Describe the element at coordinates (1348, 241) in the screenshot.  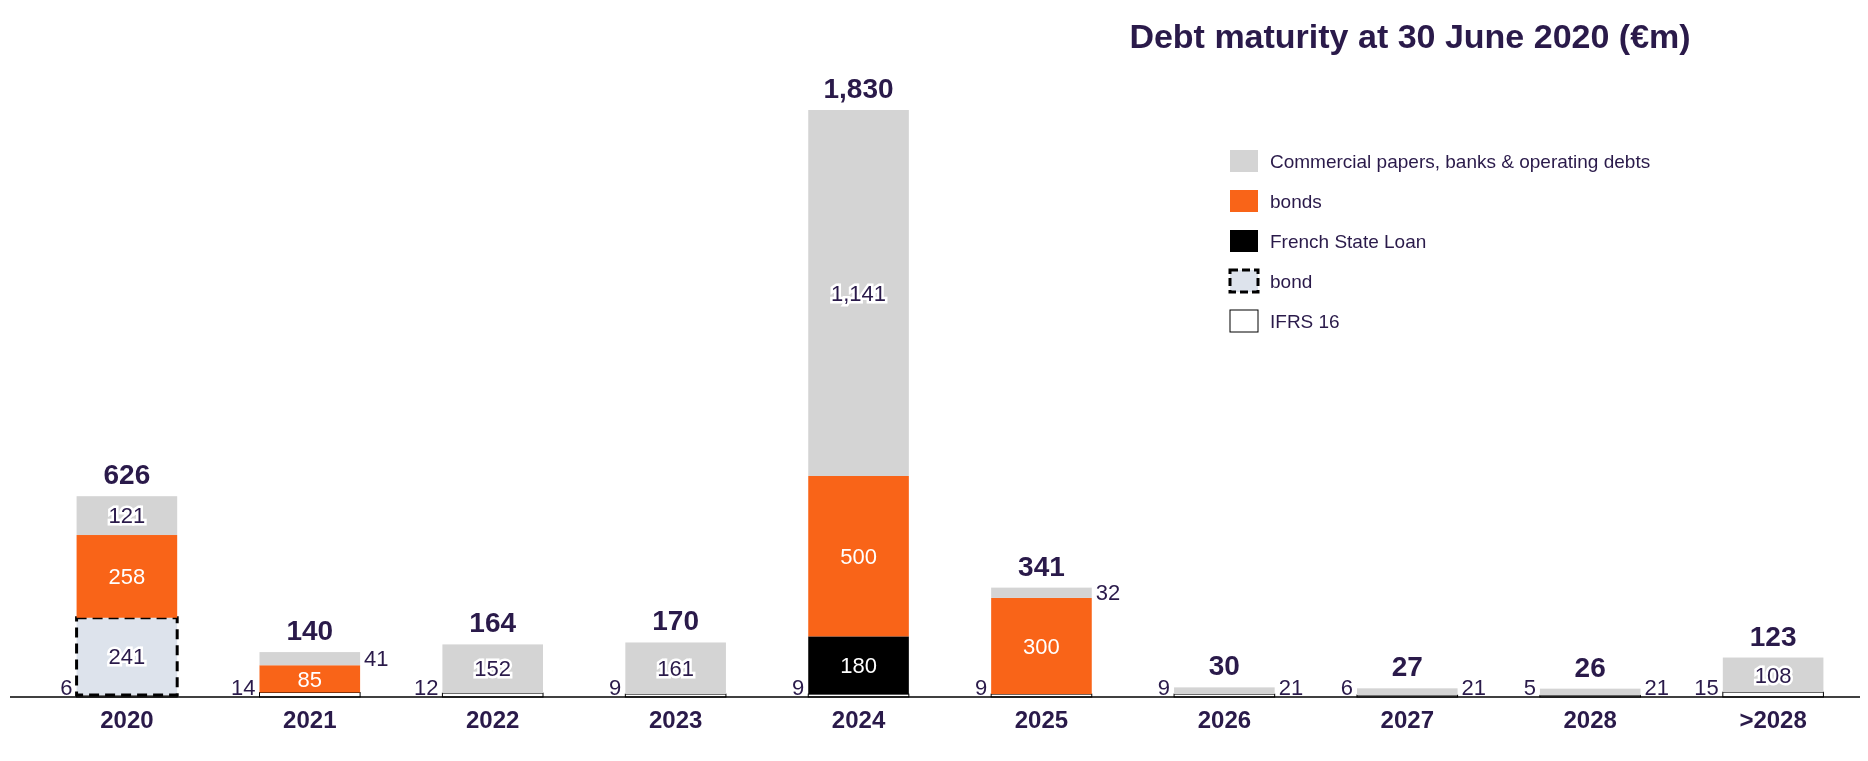
I see `legend-label: French State Loan` at that location.